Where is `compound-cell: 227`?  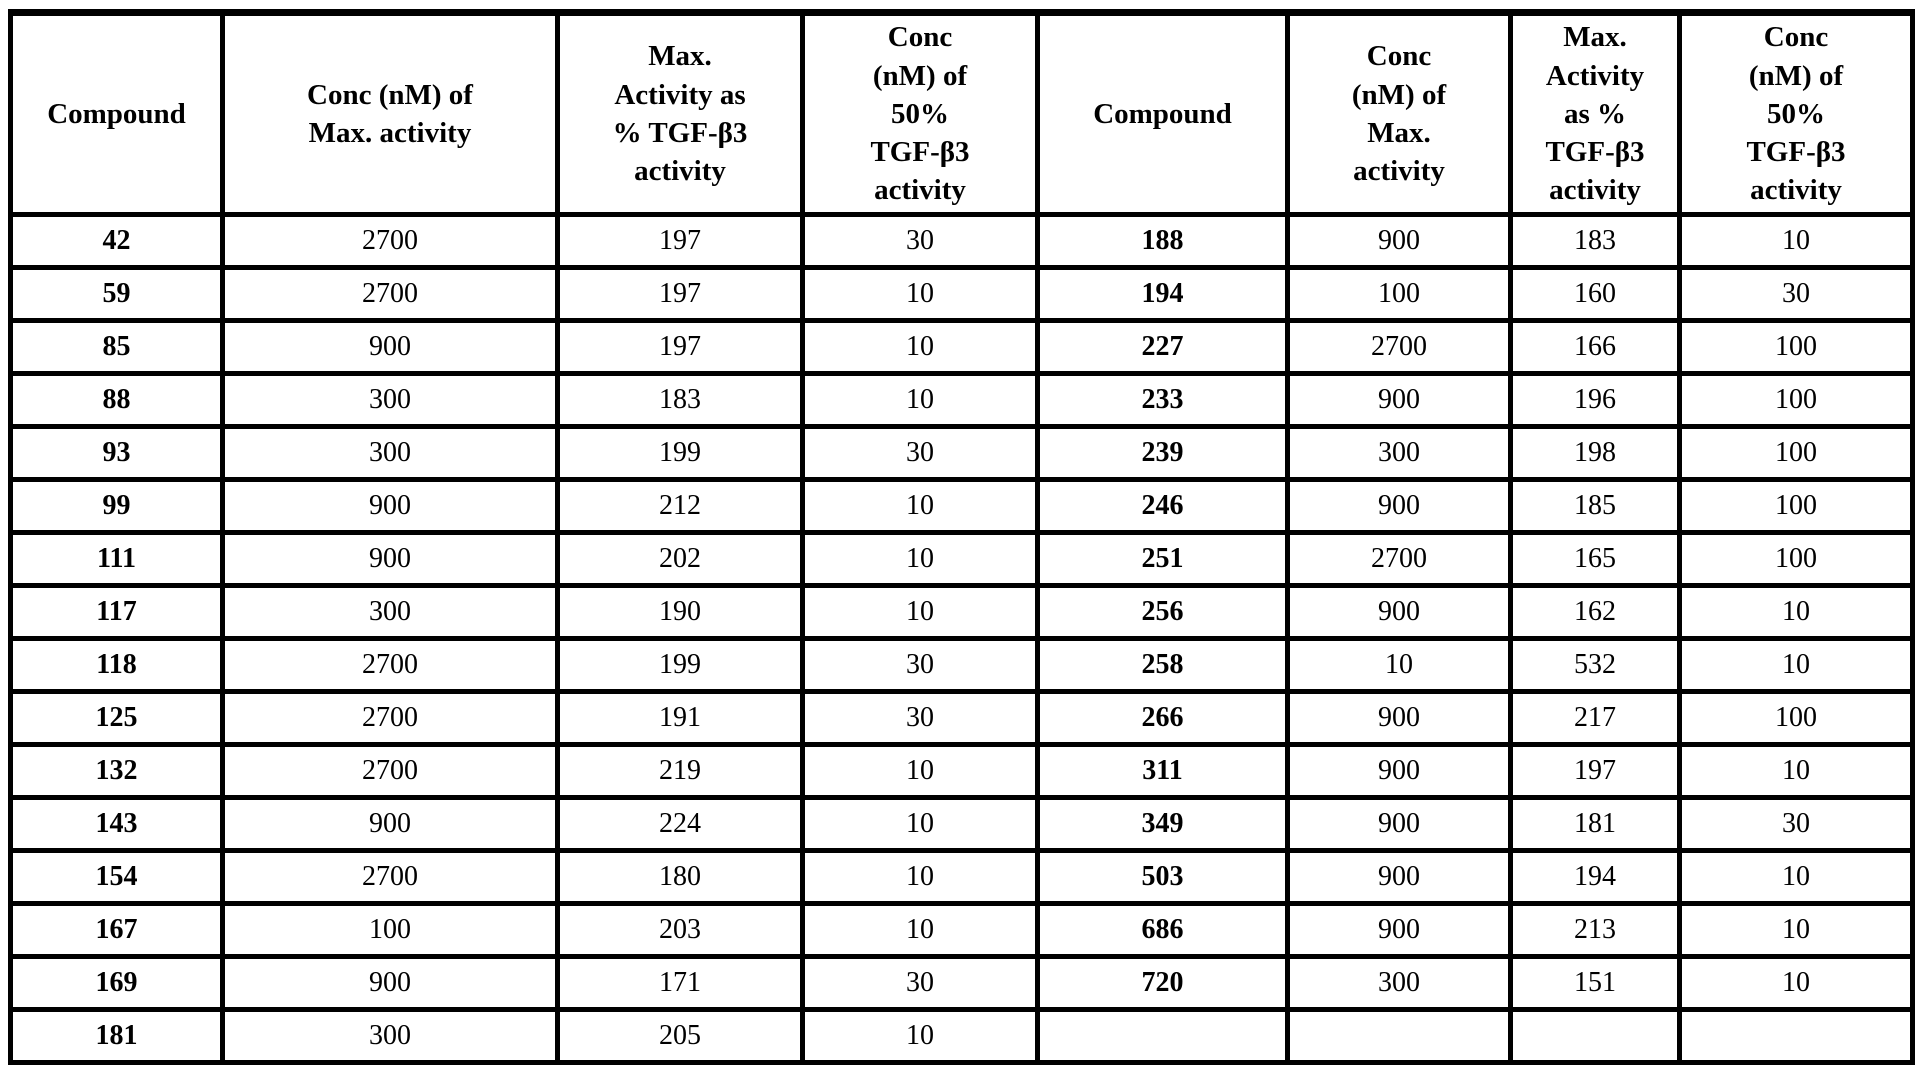 compound-cell: 227 is located at coordinates (1162, 347).